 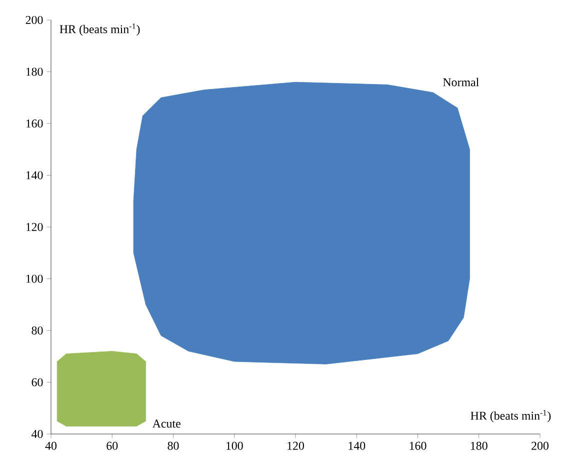 What do you see at coordinates (112, 446) in the screenshot?
I see `x-tick-label: 60` at bounding box center [112, 446].